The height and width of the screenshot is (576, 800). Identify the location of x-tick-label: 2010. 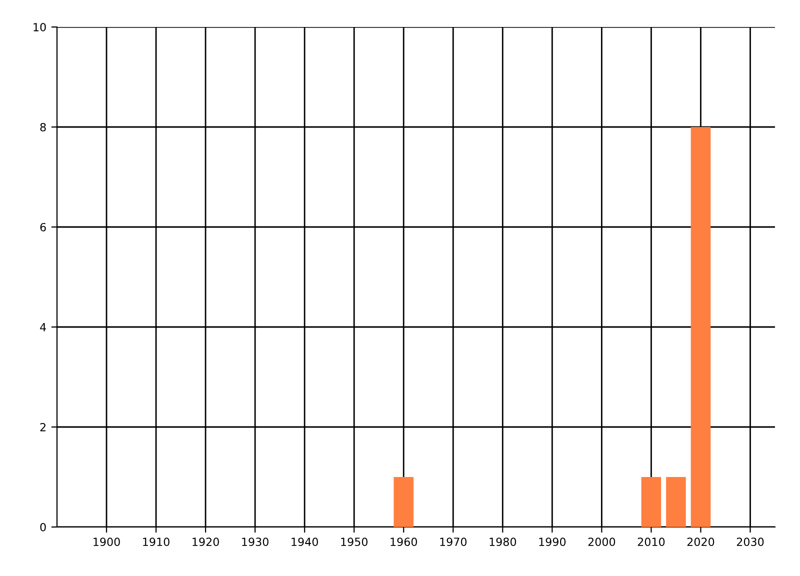
(651, 542).